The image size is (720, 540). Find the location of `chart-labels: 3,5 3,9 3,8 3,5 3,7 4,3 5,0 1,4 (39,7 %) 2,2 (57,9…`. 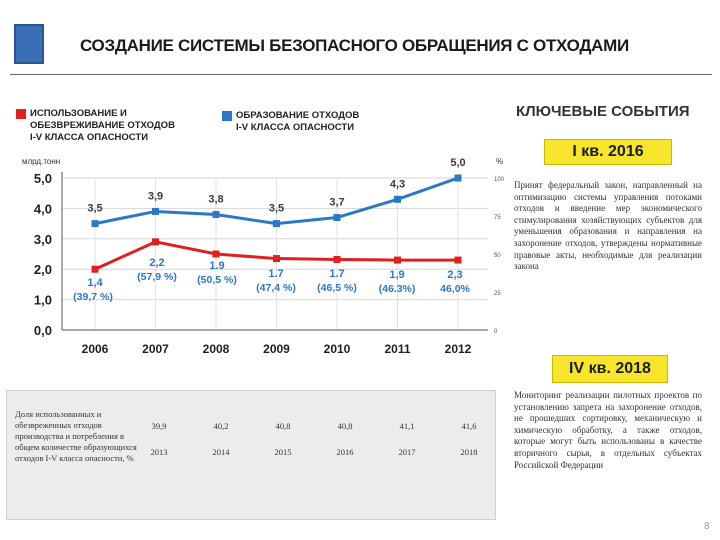

chart-labels: 3,5 3,9 3,8 3,5 3,7 4,3 5,0 1,4 (39,7 %) 2,2 (57,9… is located at coordinates (271, 230).